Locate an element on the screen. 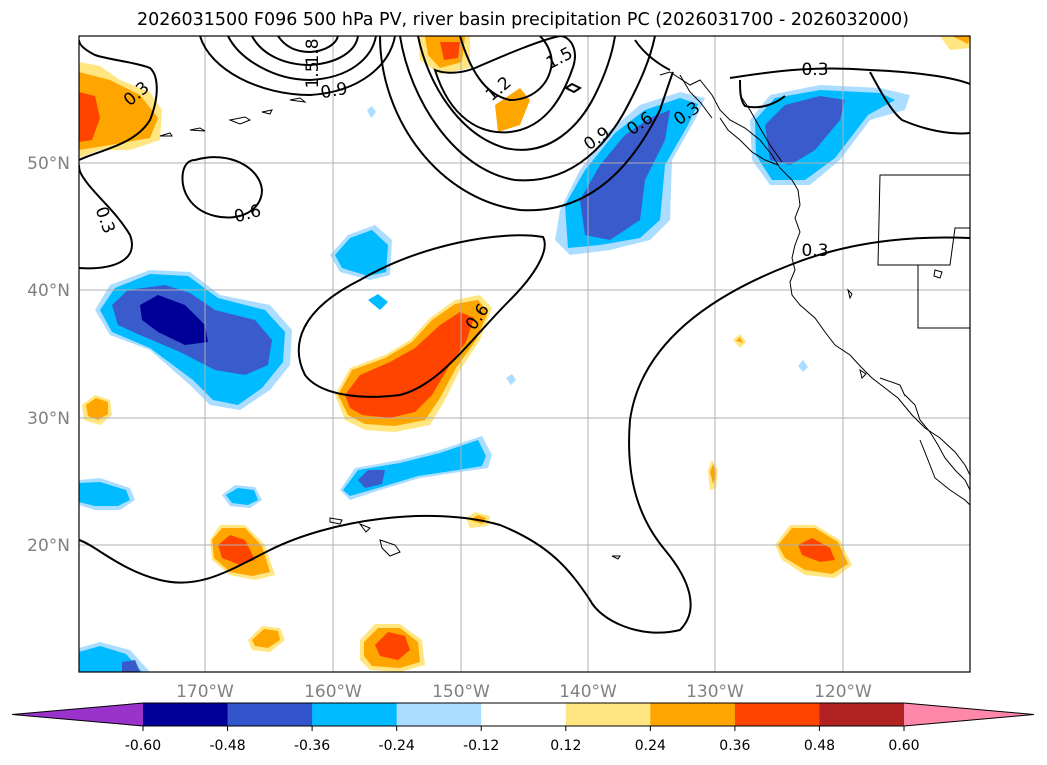  longitude-axis: 170°W 160°W 150°W 140°W 130°W 120°W is located at coordinates (524, 692).